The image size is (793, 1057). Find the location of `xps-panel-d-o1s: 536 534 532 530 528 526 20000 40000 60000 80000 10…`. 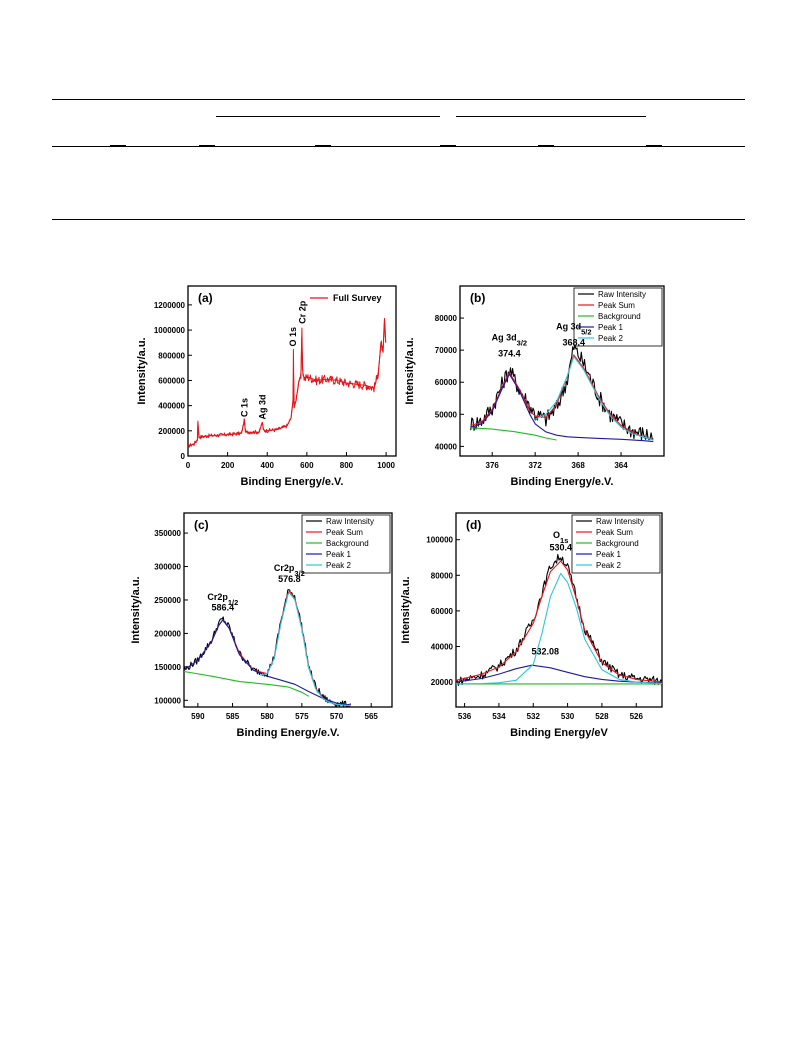

xps-panel-d-o1s: 536 534 532 530 528 526 20000 40000 60000 80000 10… is located at coordinates (531, 625).